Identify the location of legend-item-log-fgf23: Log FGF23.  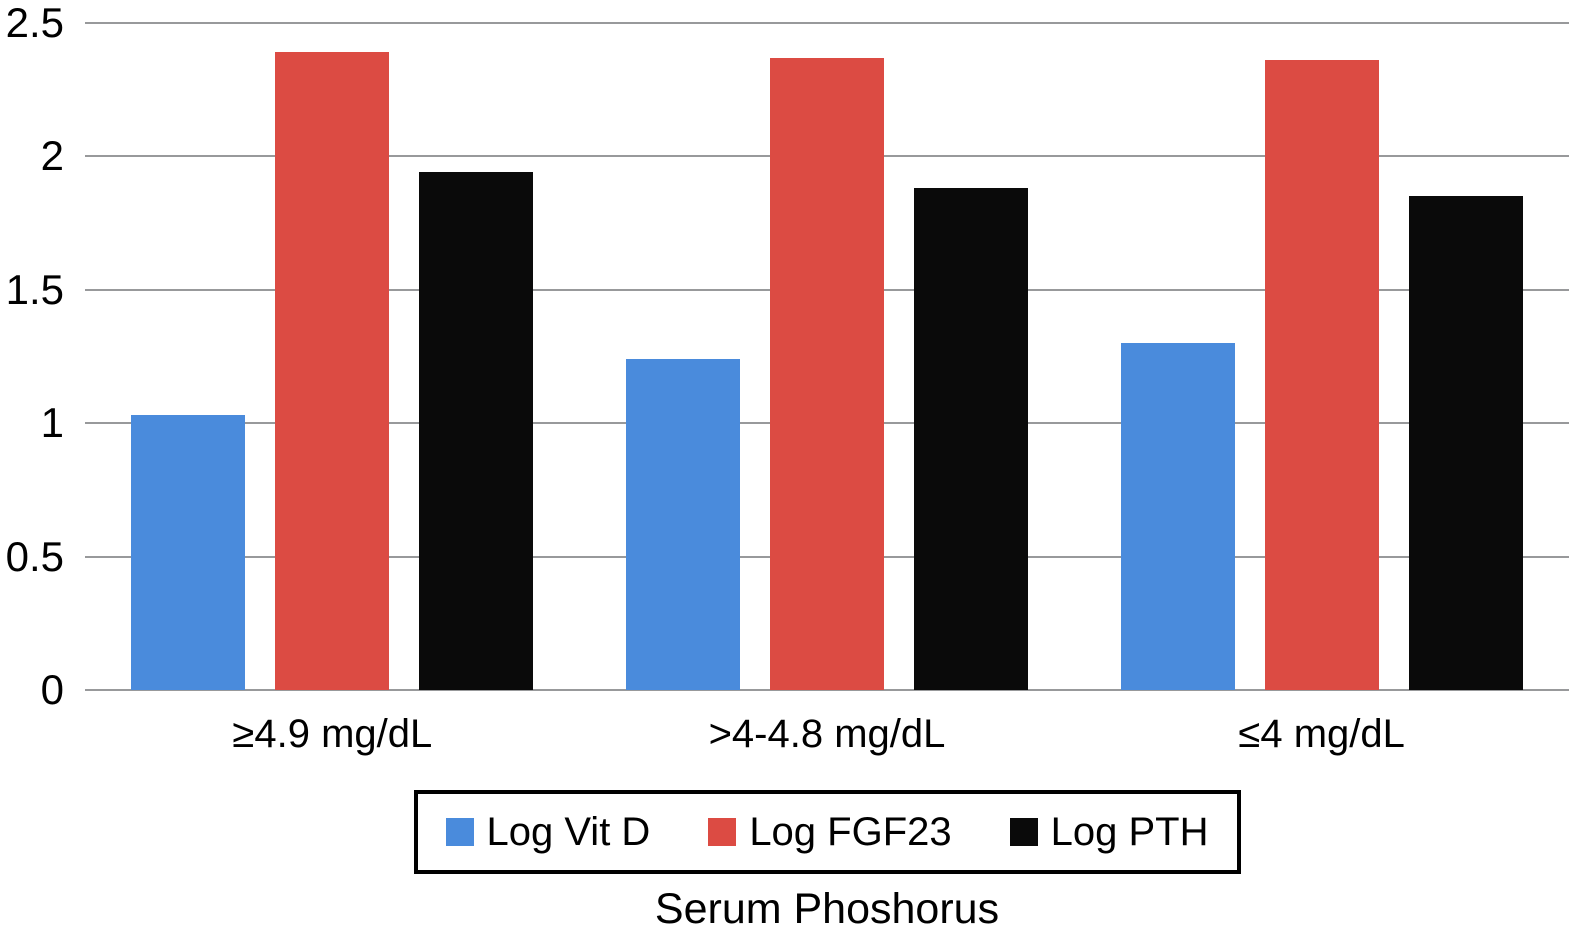
(830, 832).